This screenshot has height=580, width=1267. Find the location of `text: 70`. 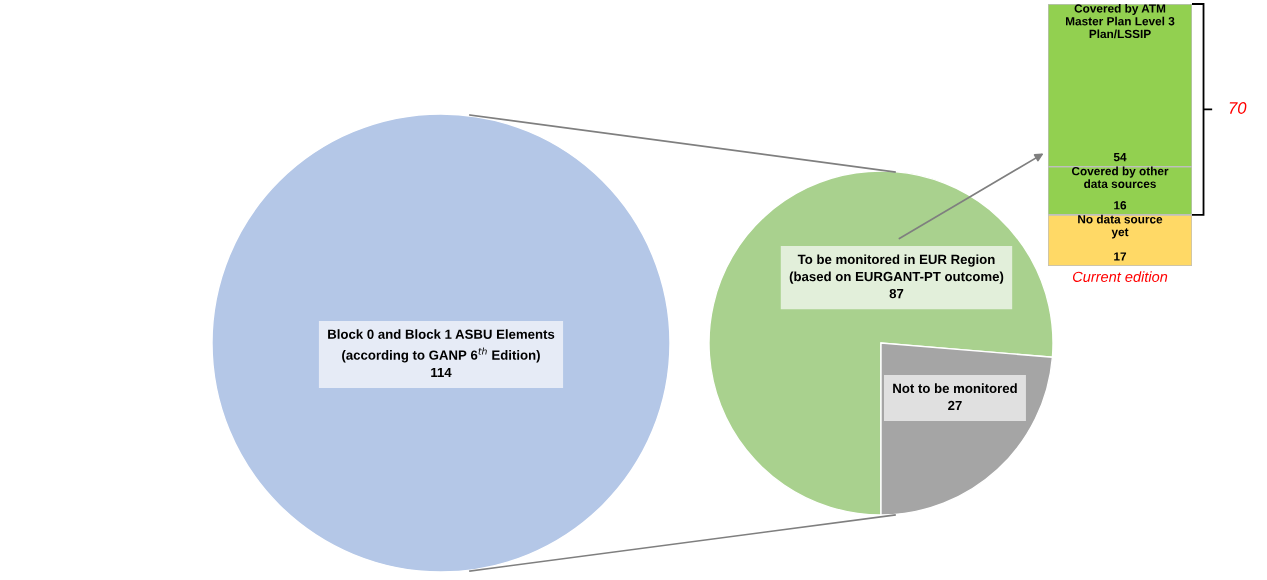

text: 70 is located at coordinates (1238, 108).